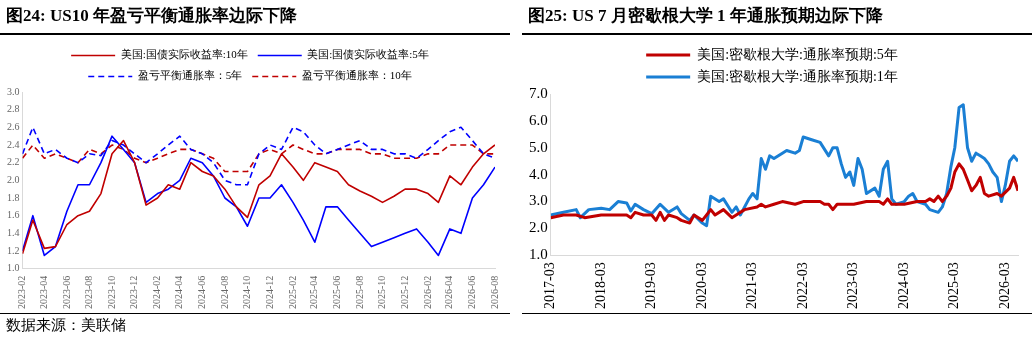 This screenshot has width=1032, height=338. I want to click on x-tick-label: 2025-12, so click(404, 292).